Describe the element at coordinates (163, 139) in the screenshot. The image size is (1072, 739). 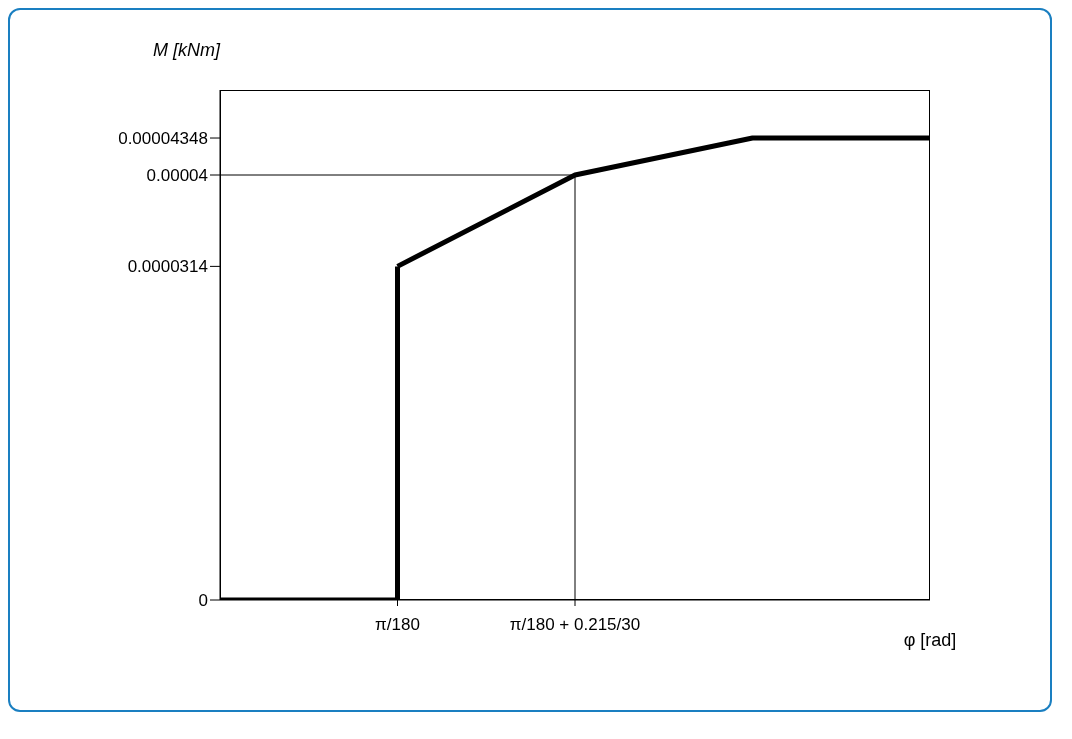
I see `y-tick-label: 0.00004348` at that location.